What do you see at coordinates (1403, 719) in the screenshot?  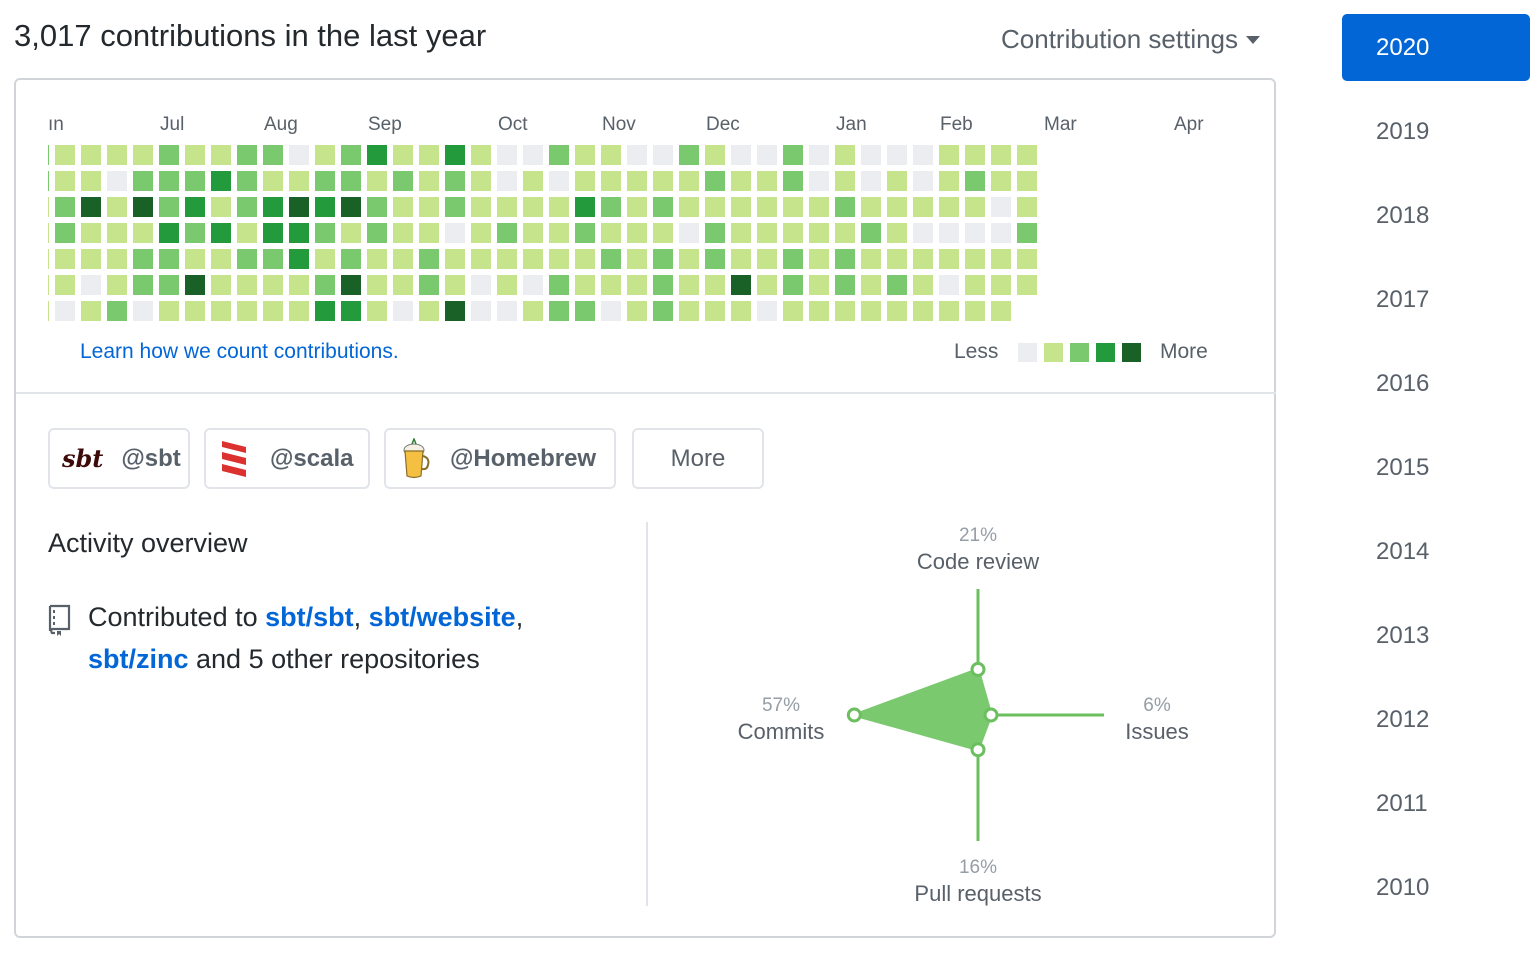 I see `year-link-2012: 2012` at bounding box center [1403, 719].